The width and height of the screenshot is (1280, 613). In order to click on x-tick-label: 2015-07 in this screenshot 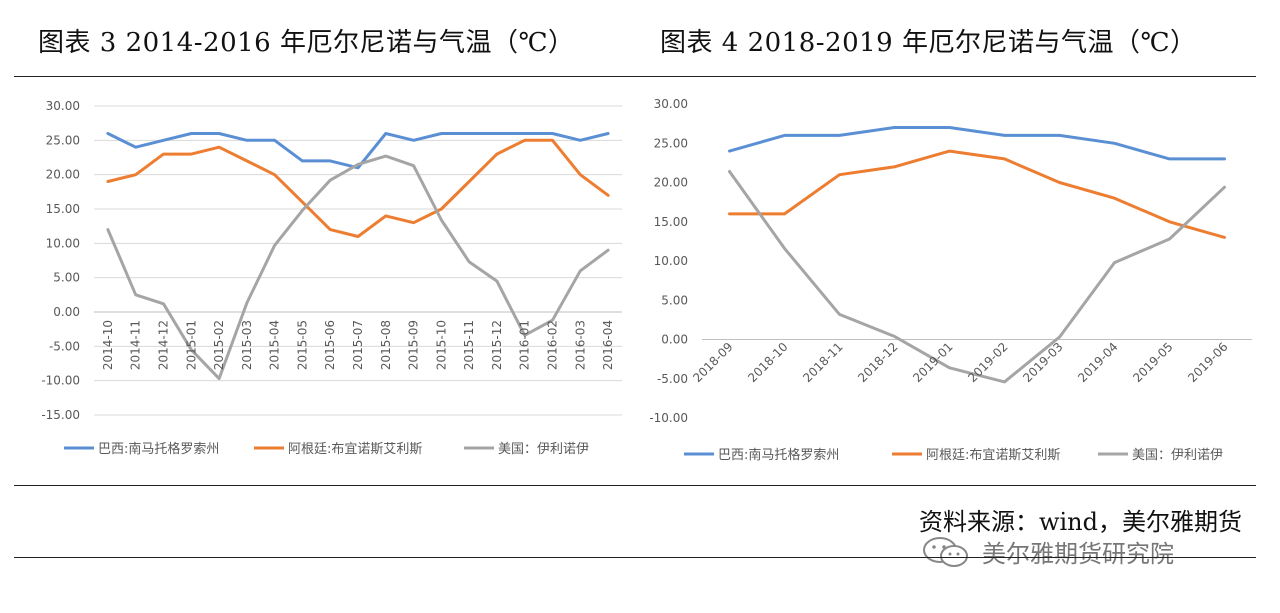, I will do `click(358, 345)`.